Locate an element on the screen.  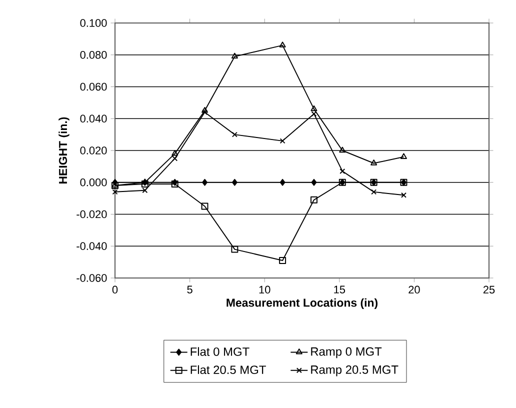
y-axis-title: HEIGHT (in.) is located at coordinates (64, 150).